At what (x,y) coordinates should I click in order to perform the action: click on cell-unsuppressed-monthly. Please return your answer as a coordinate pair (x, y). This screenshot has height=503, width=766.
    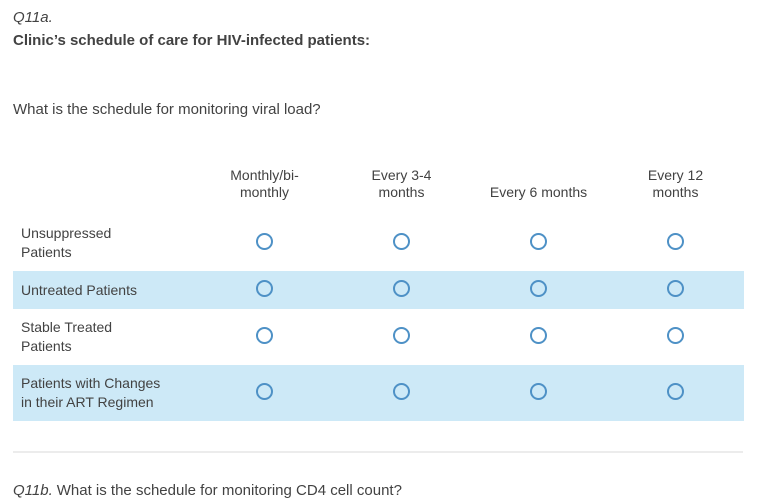
    Looking at the image, I should click on (264, 243).